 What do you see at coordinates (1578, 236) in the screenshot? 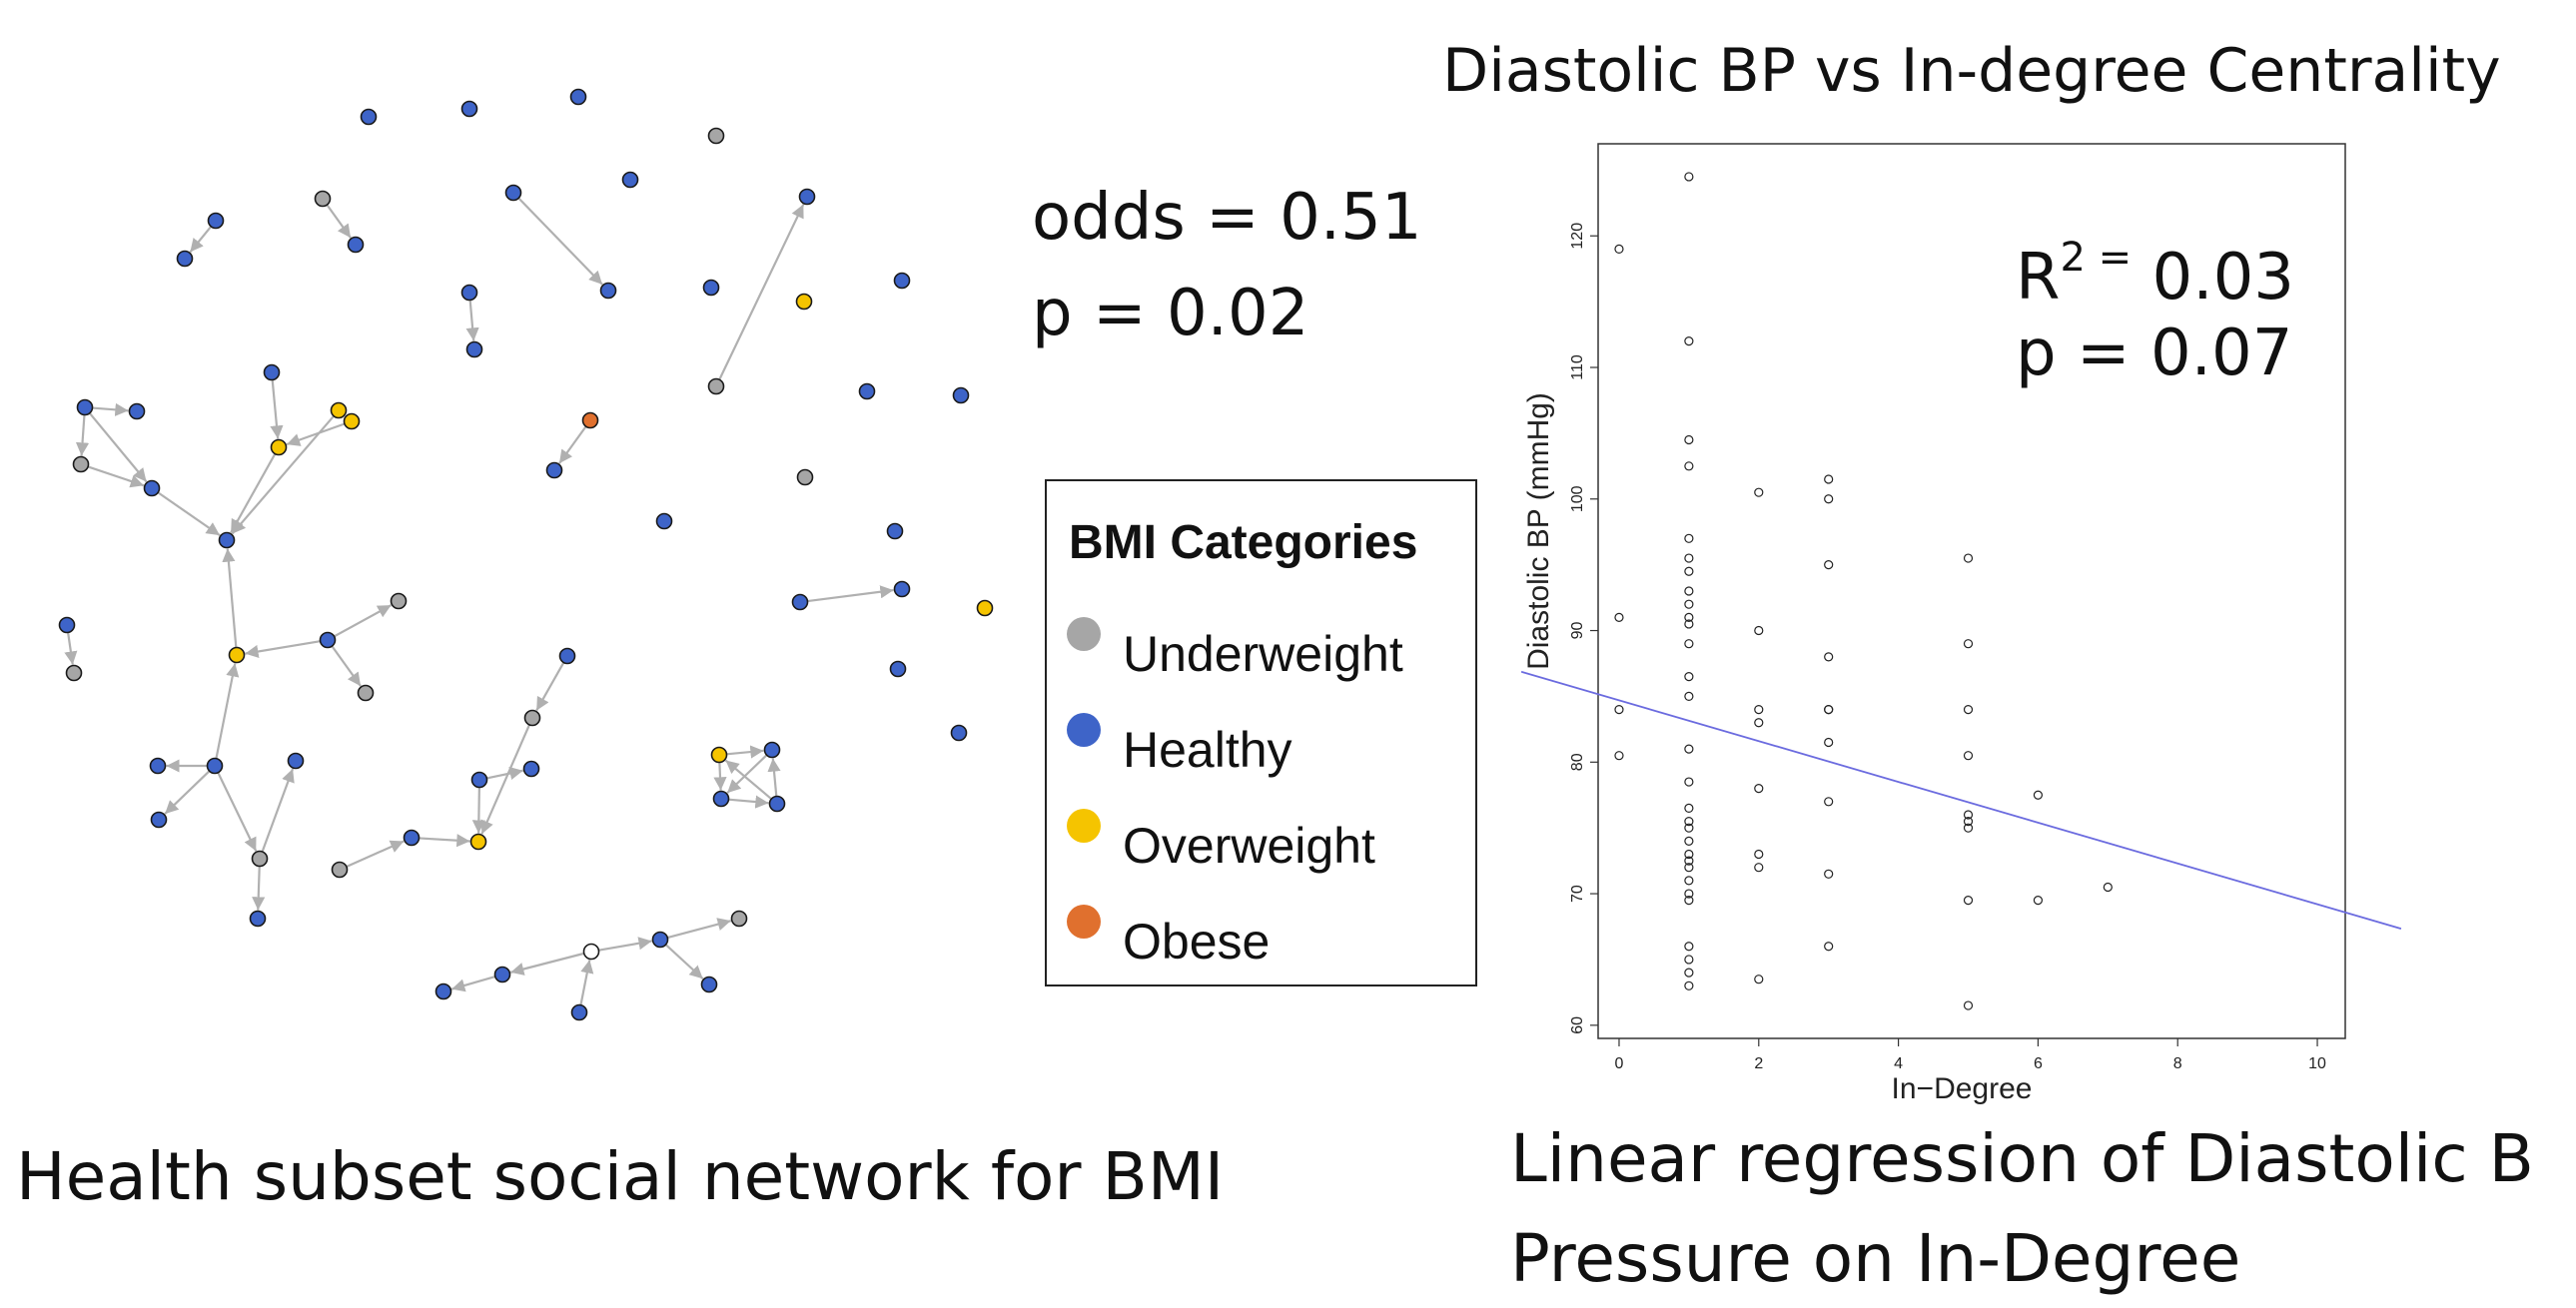
I see `y-tick-label: 120` at bounding box center [1578, 236].